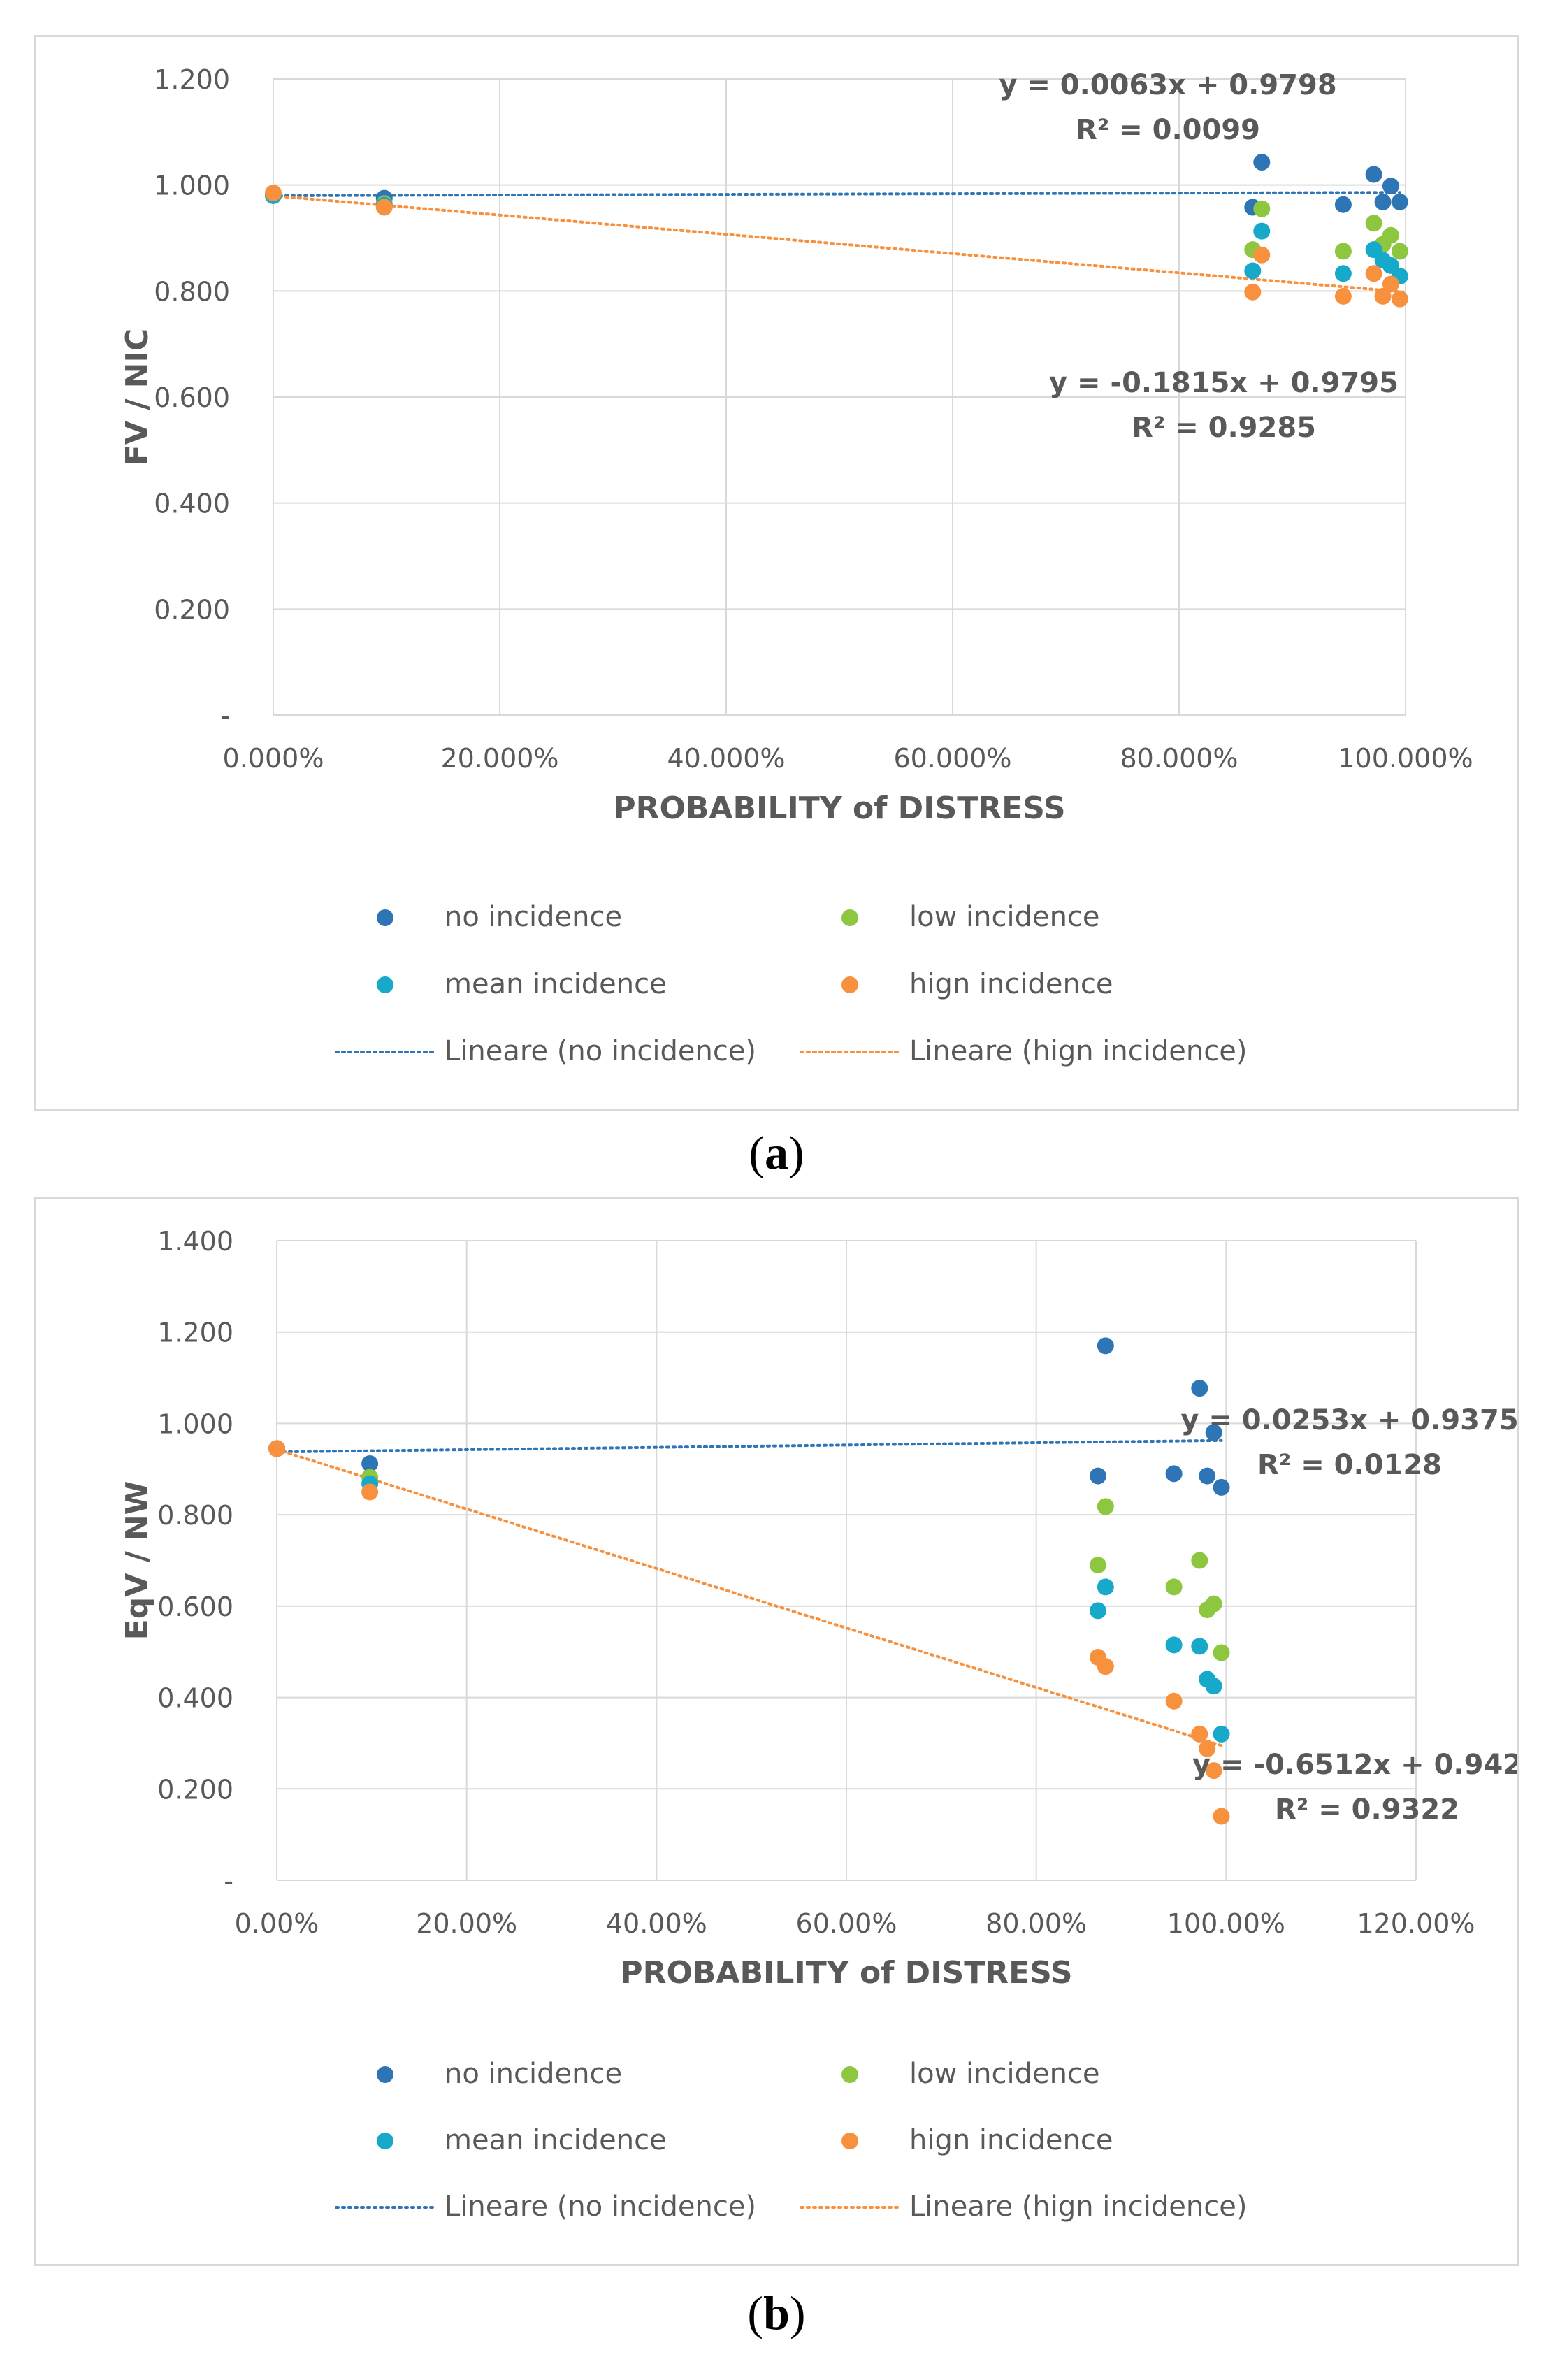  I want to click on legend-label-a-lin-high: Lineare (hign incidence), so click(1078, 1051).